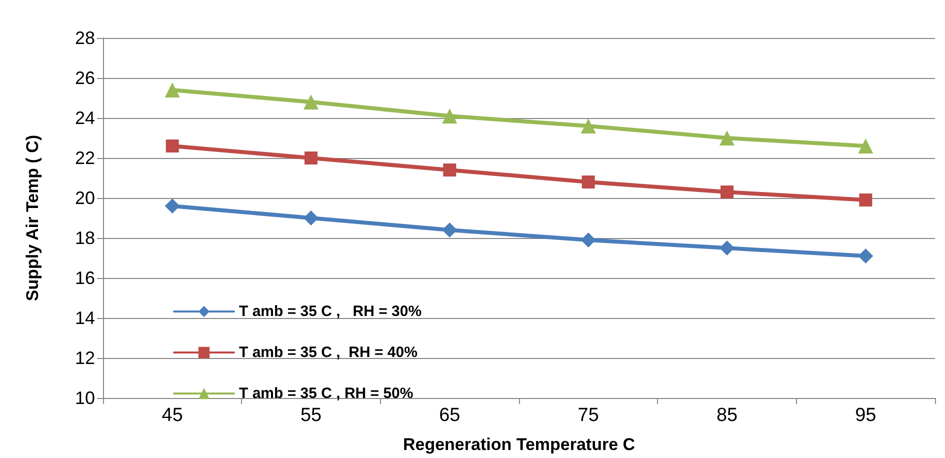 The image size is (945, 458). I want to click on x-tick-label: 85, so click(727, 415).